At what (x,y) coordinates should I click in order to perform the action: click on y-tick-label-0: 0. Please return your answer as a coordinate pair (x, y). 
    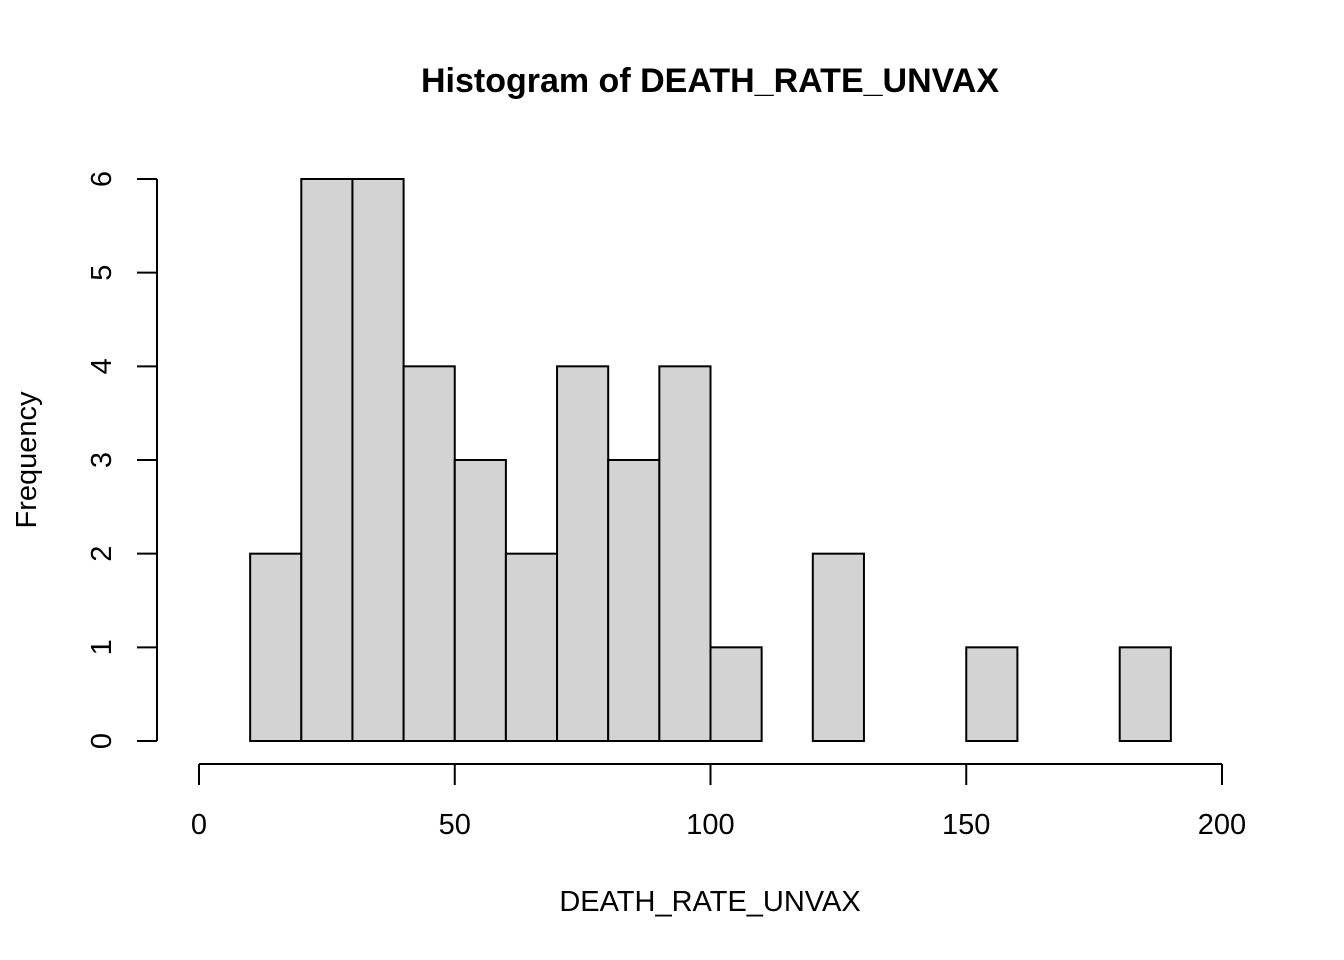
    Looking at the image, I should click on (102, 741).